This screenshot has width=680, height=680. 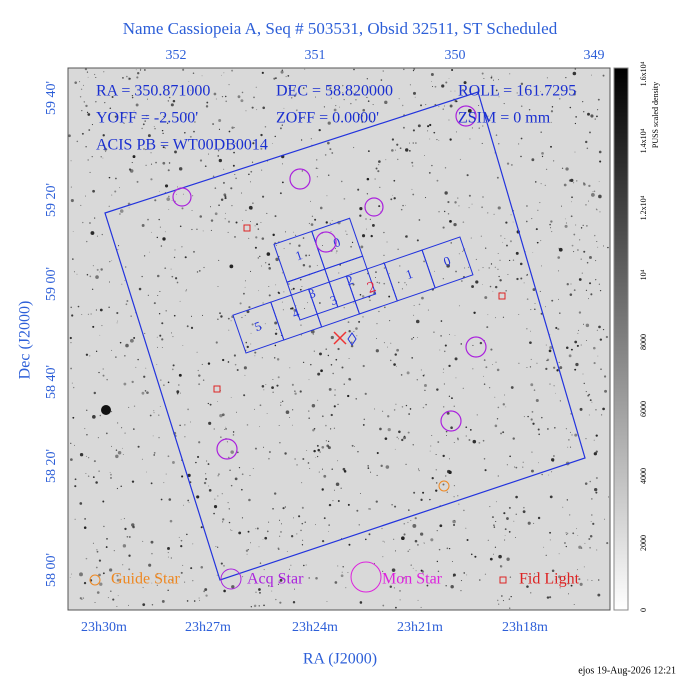 What do you see at coordinates (446, 261) in the screenshot?
I see `chip-label: 0` at bounding box center [446, 261].